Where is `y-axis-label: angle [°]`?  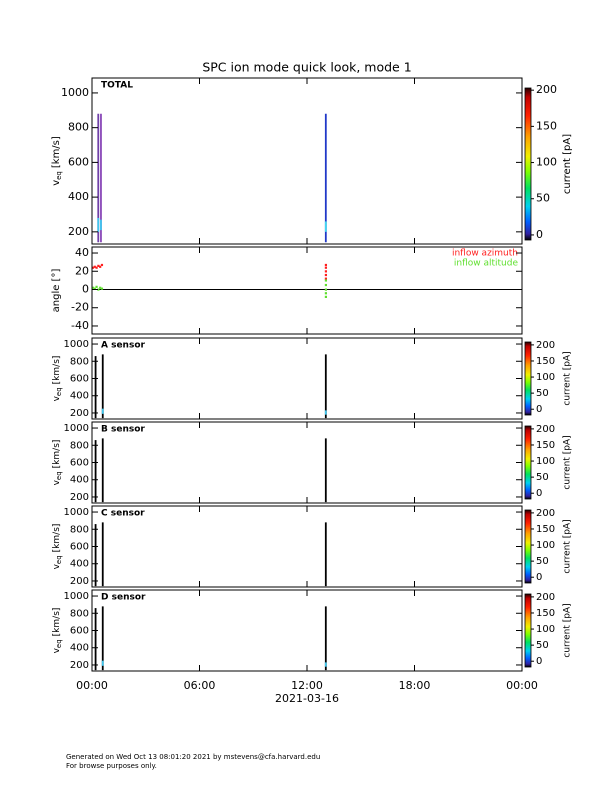
y-axis-label: angle [°] is located at coordinates (56, 291).